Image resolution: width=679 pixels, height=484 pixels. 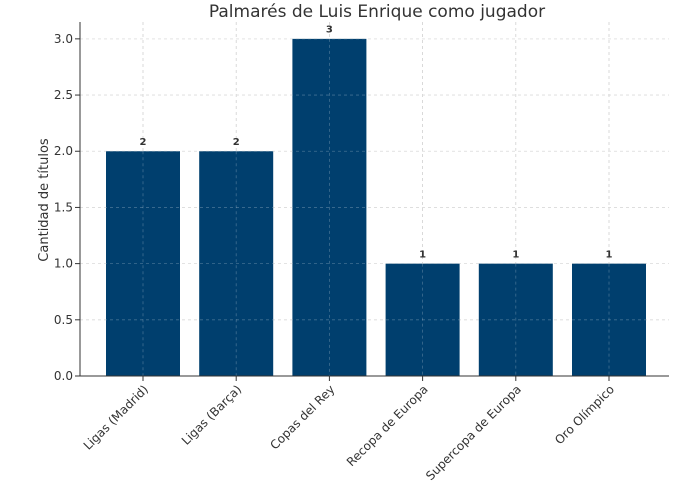 What do you see at coordinates (63, 320) in the screenshot?
I see `y-tick-label: 0.5` at bounding box center [63, 320].